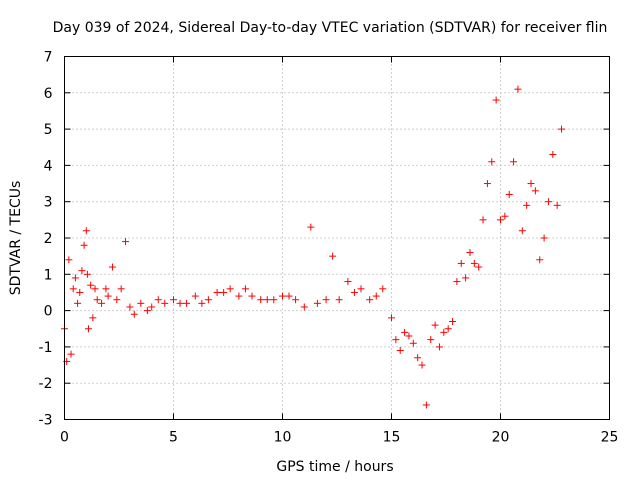 This screenshot has width=640, height=480. I want to click on y-tick-label: 2, so click(48, 239).